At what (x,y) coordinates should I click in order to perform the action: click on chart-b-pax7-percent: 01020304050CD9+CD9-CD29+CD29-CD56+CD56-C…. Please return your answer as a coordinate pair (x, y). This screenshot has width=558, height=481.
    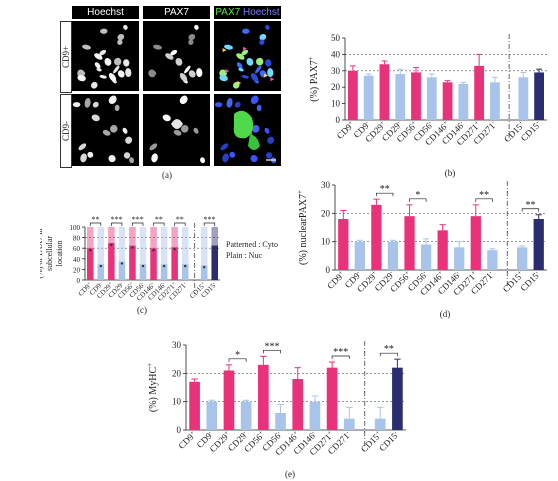
    Looking at the image, I should click on (427, 105).